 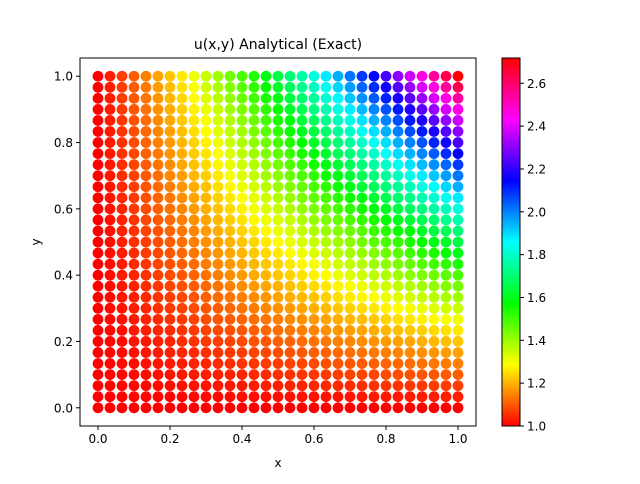 What do you see at coordinates (536, 298) in the screenshot?
I see `colorbar-tick-label: 1.6` at bounding box center [536, 298].